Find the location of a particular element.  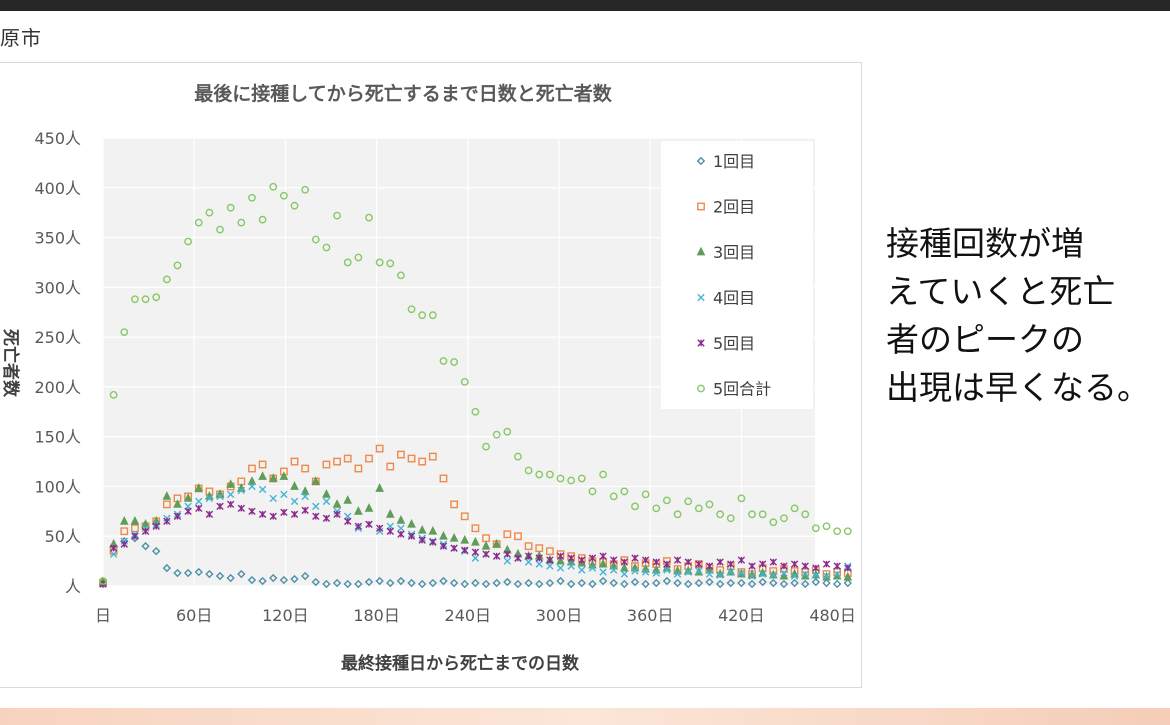

side-note-line: 者のピークの is located at coordinates (985, 339).